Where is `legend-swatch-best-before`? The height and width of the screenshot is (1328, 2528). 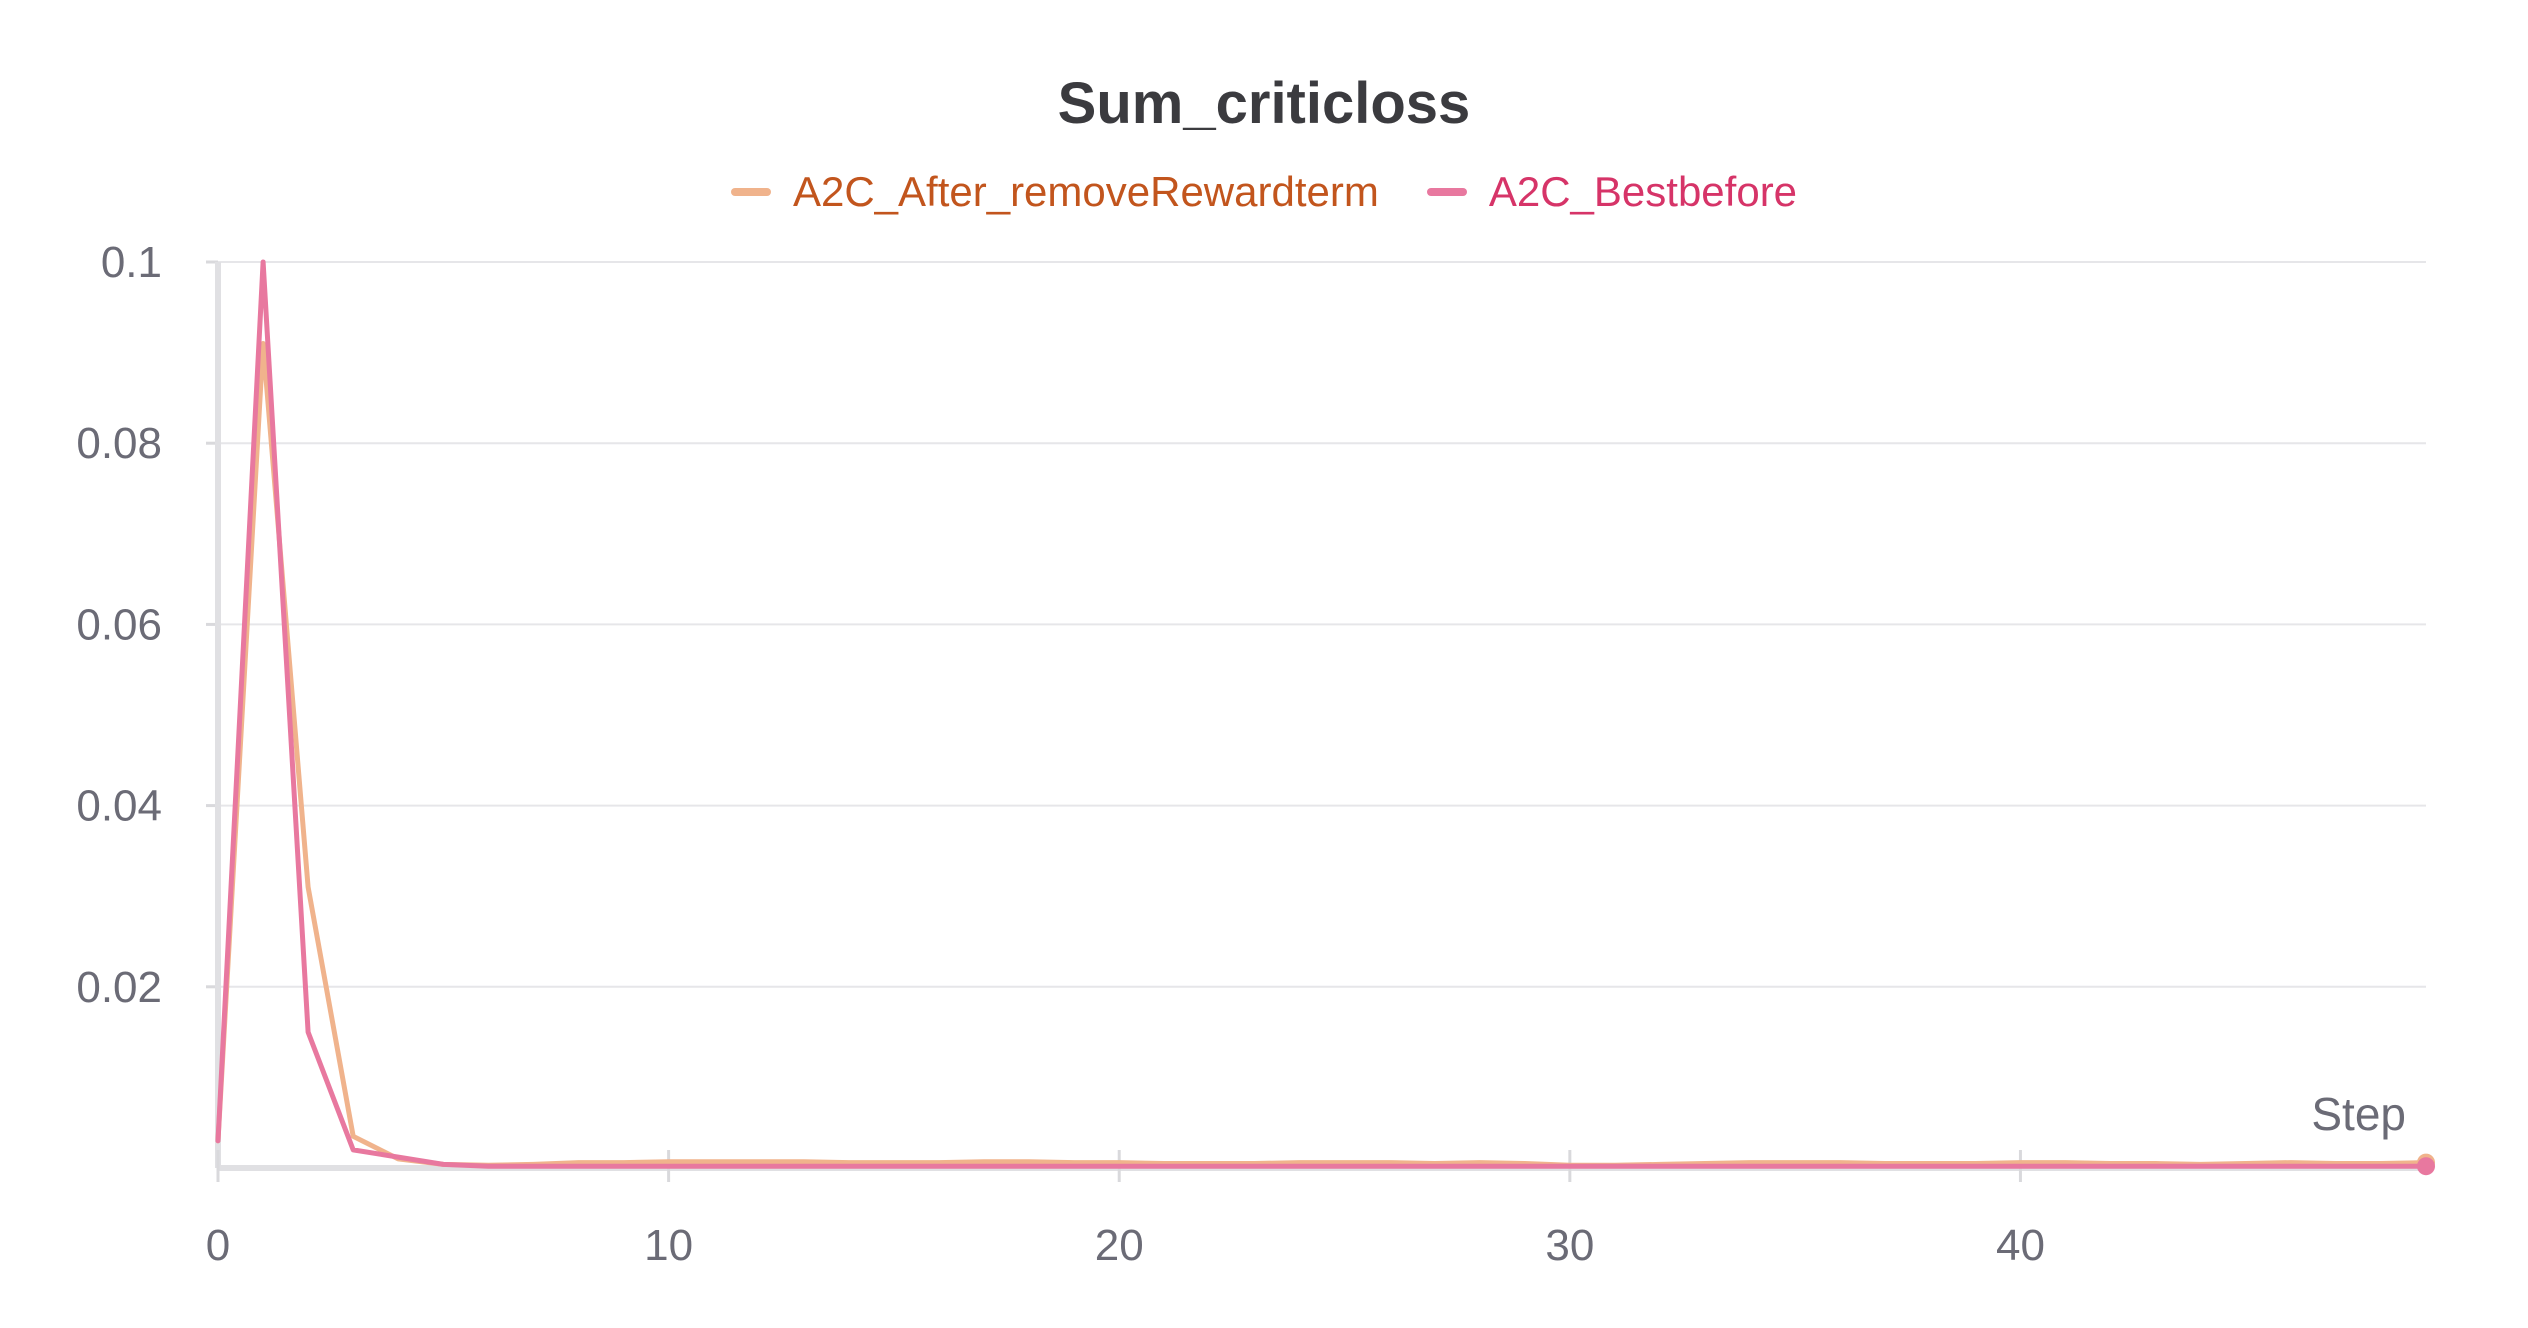
legend-swatch-best-before is located at coordinates (1446, 192).